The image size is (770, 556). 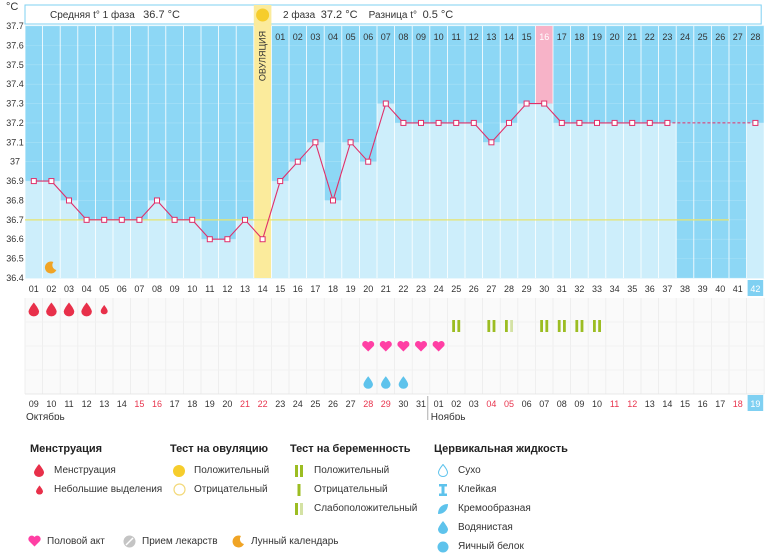 What do you see at coordinates (15, 104) in the screenshot?
I see `y-tick-label: 37.3` at bounding box center [15, 104].